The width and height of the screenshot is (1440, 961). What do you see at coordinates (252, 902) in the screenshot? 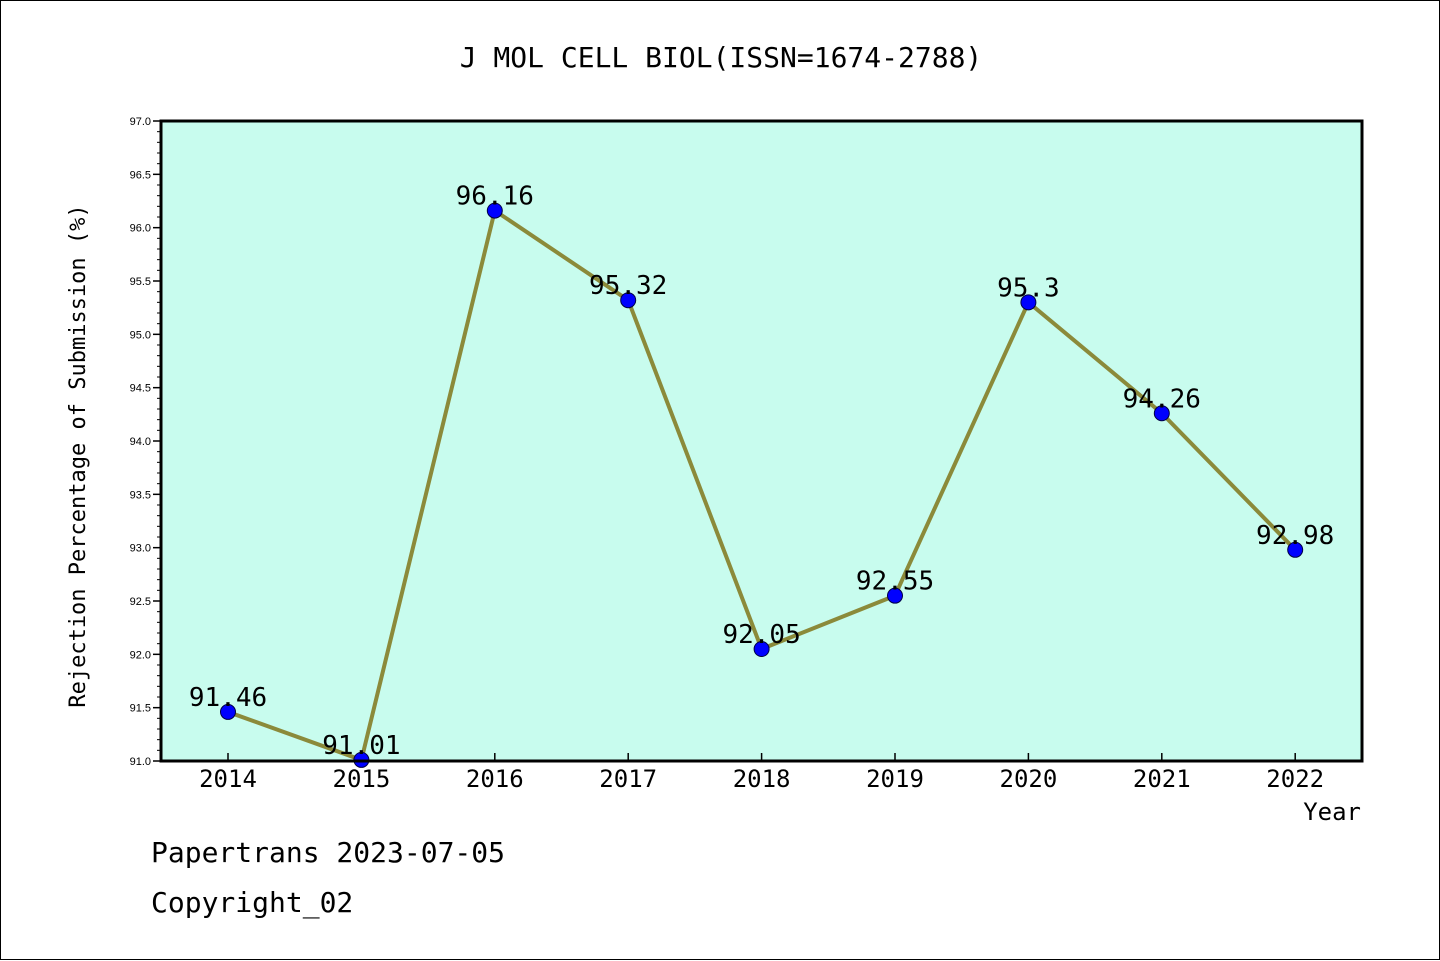
I see `footer-copyright-text: Copyright_02` at bounding box center [252, 902].